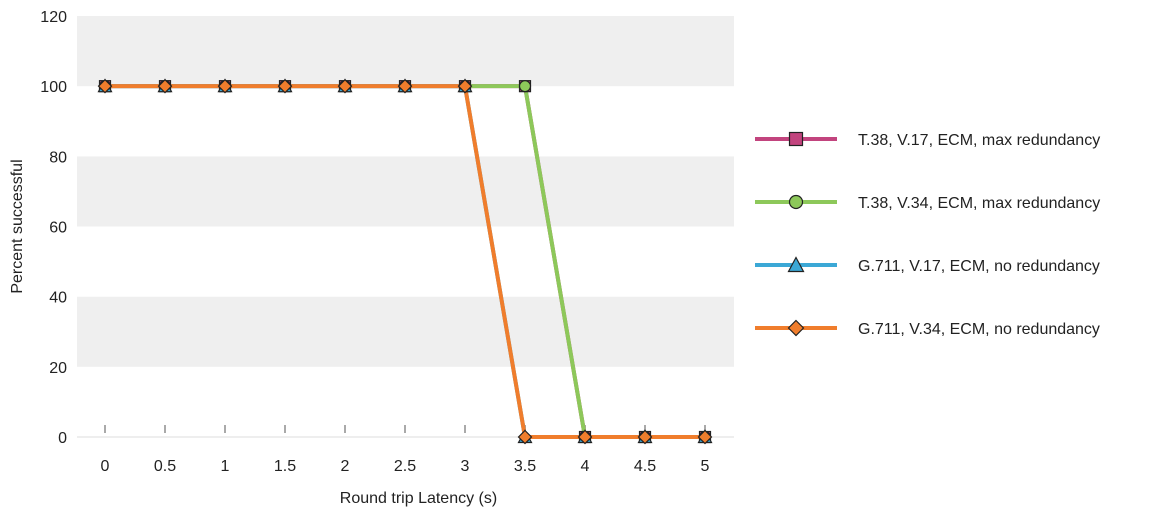 This screenshot has width=1158, height=507. Describe the element at coordinates (53, 17) in the screenshot. I see `y-tick-label: 120` at that location.